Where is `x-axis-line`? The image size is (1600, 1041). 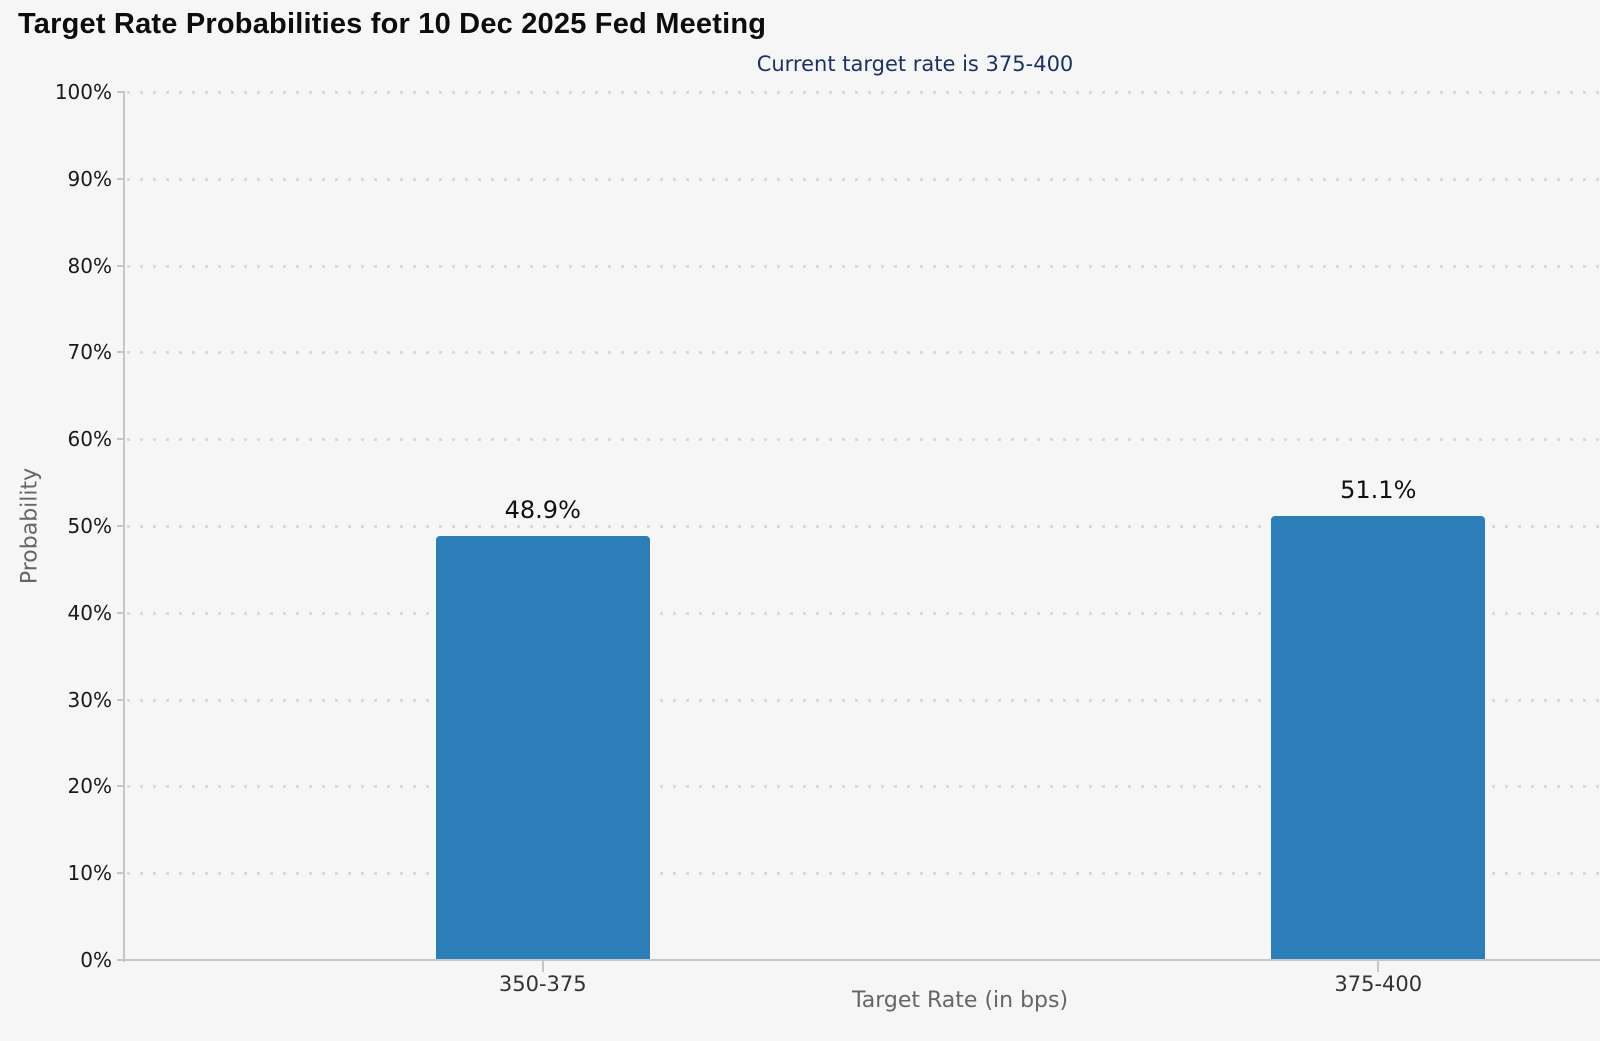
x-axis-line is located at coordinates (861, 960).